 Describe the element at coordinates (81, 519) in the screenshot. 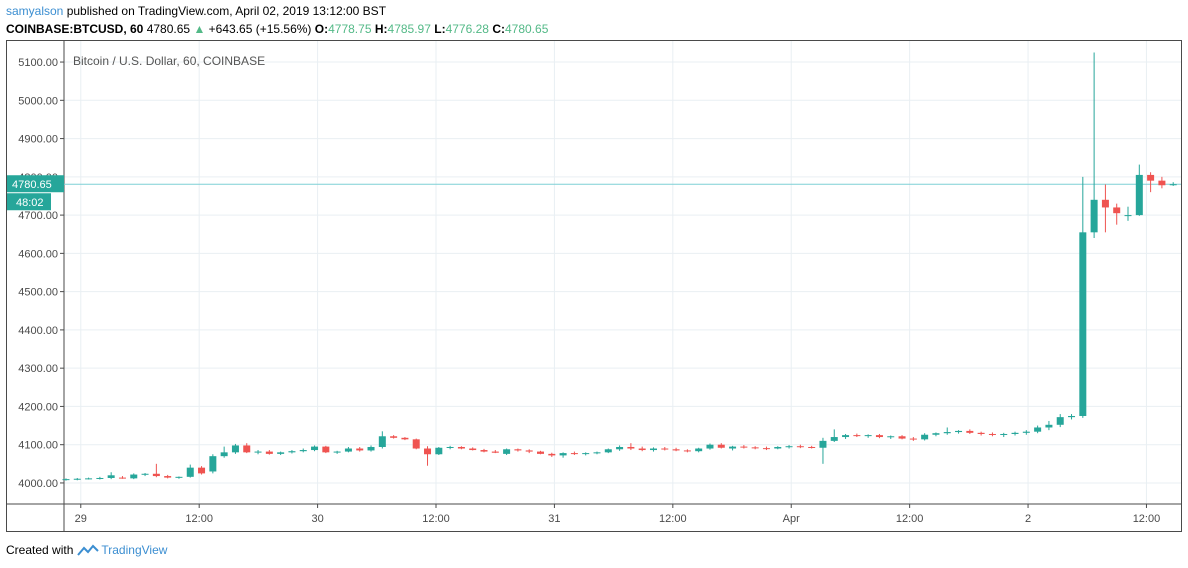

I see `x-tick-label: 29` at that location.